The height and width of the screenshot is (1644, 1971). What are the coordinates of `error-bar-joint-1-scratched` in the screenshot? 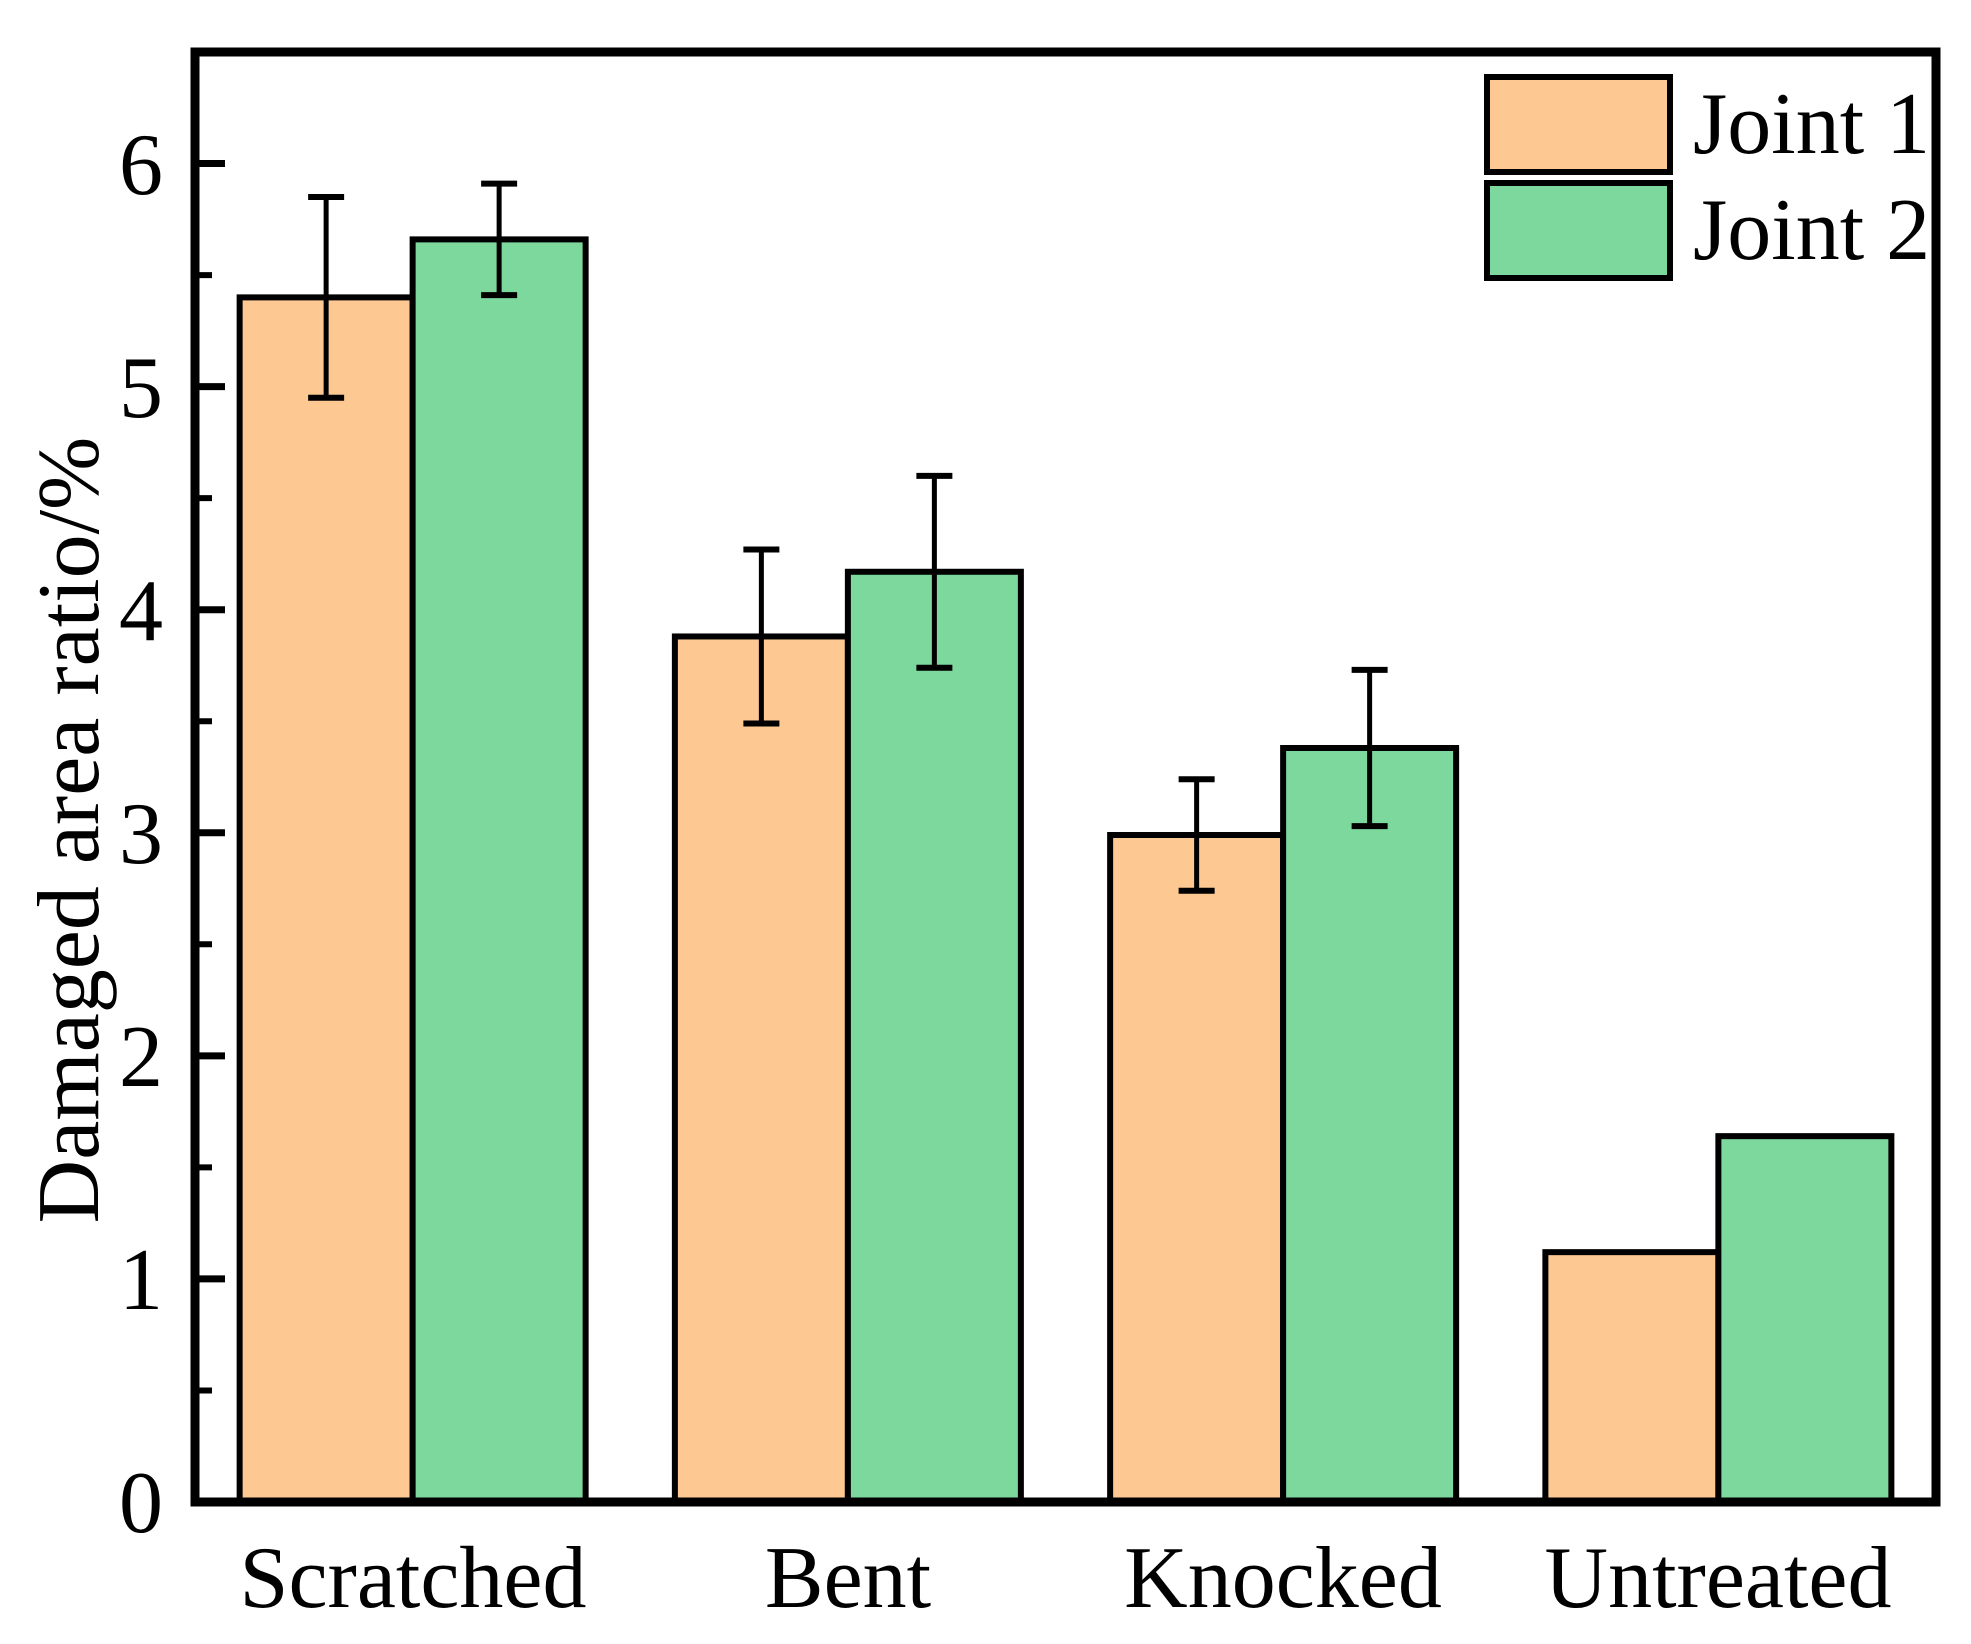 It's located at (326, 297).